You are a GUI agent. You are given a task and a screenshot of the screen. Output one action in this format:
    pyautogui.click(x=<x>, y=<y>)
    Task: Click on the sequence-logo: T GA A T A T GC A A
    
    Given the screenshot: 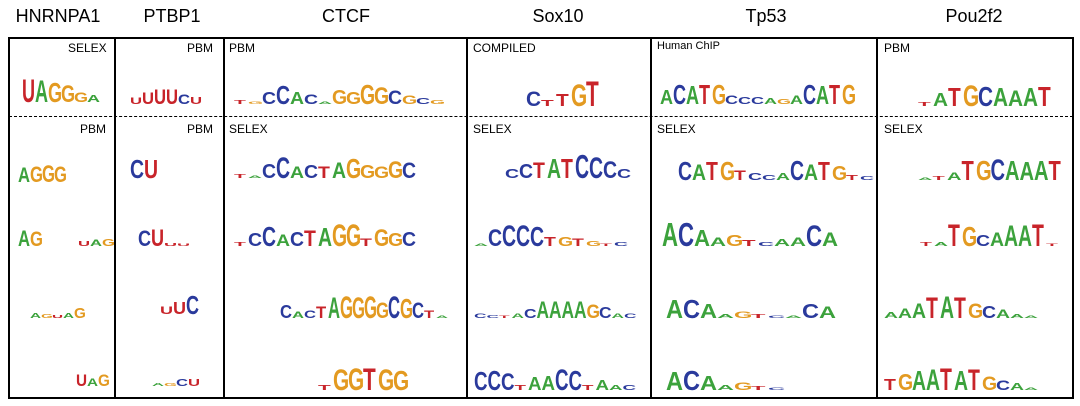 What is the action you would take?
    pyautogui.click(x=961, y=379)
    